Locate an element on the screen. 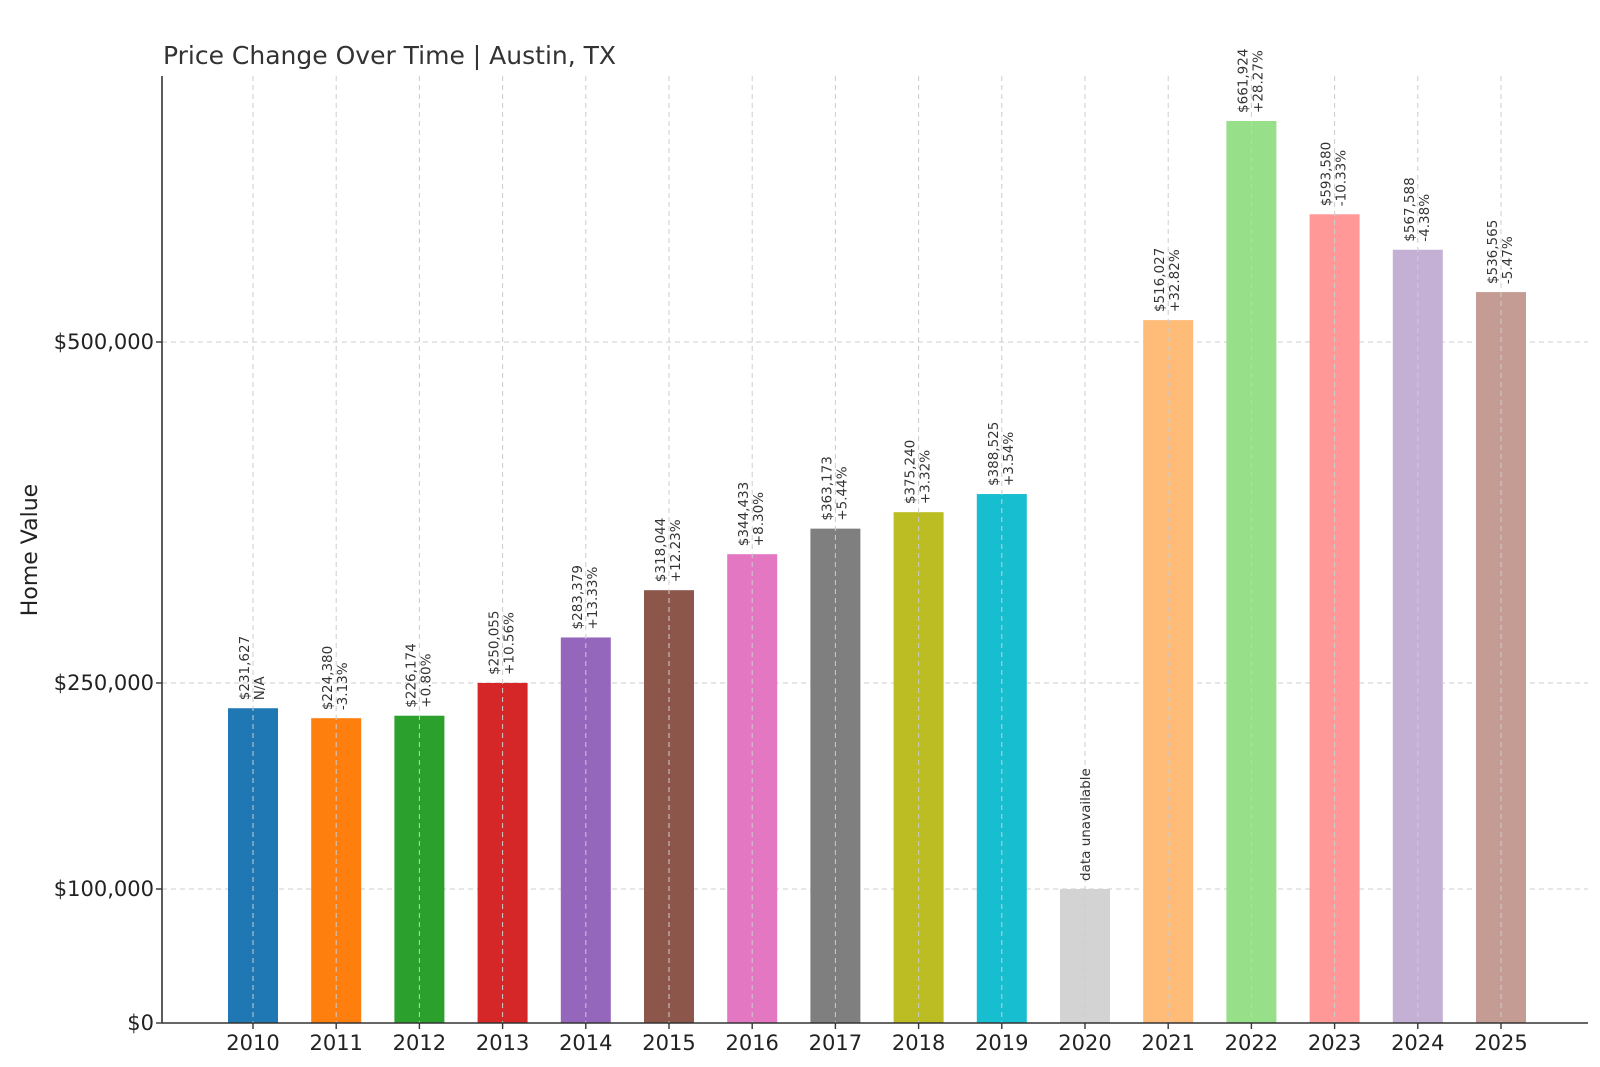 This screenshot has width=1600, height=1067. value-label: $661,924 is located at coordinates (1243, 81).